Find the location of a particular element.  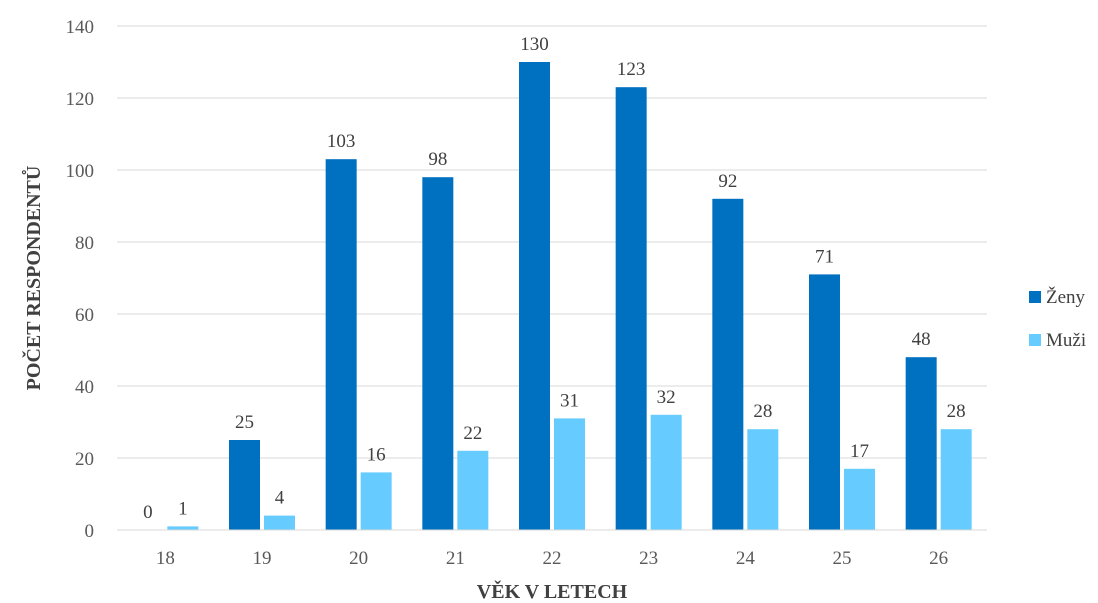

data-label: 22 is located at coordinates (472, 433).